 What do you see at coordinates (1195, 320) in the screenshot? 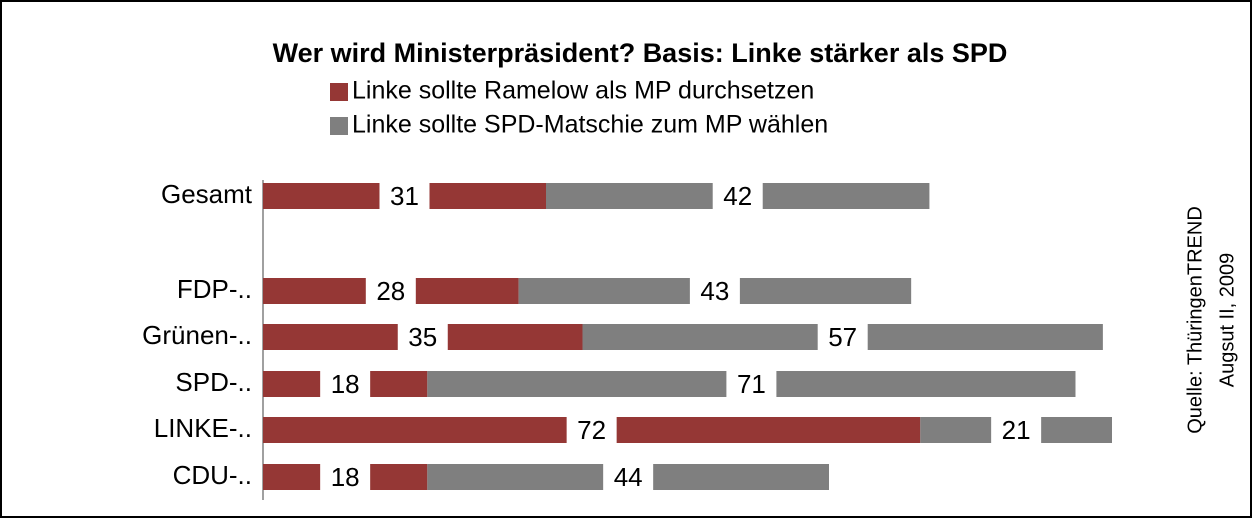
I see `source: Quelle: ThüringenTREND` at bounding box center [1195, 320].